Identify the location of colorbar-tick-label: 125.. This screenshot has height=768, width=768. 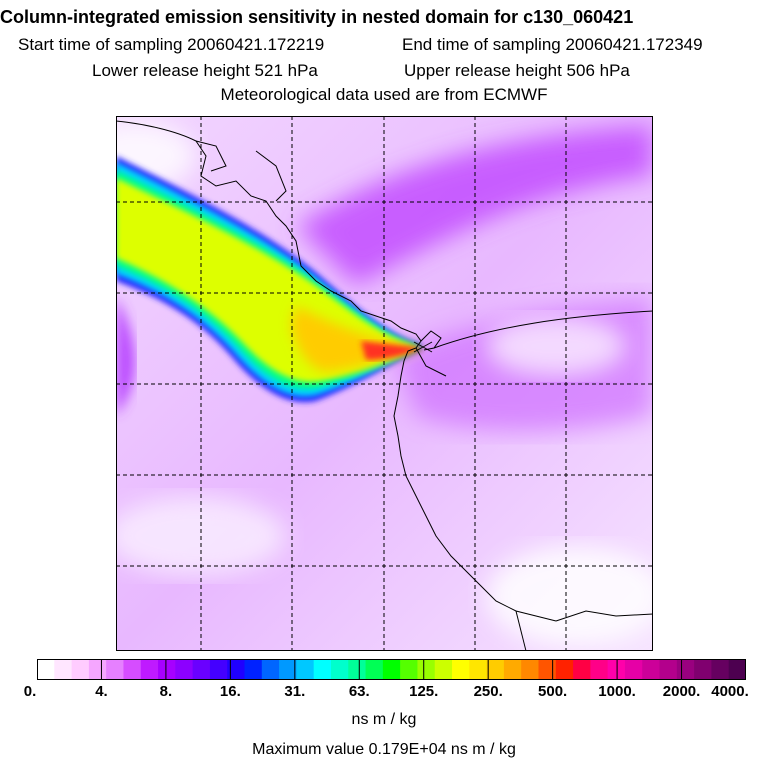
(424, 691).